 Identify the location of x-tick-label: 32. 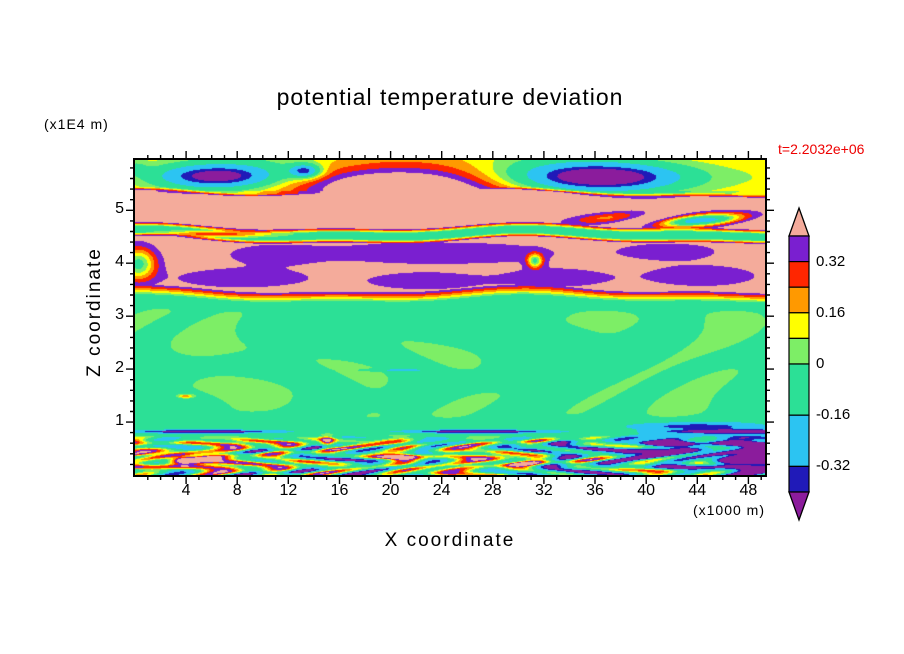
(544, 490).